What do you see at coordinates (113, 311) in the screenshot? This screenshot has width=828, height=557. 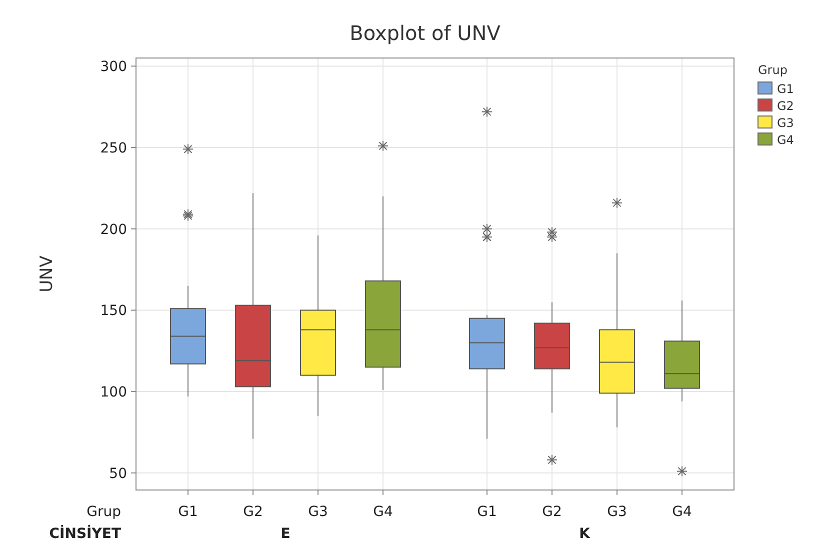 I see `y-tick-label: 150` at bounding box center [113, 311].